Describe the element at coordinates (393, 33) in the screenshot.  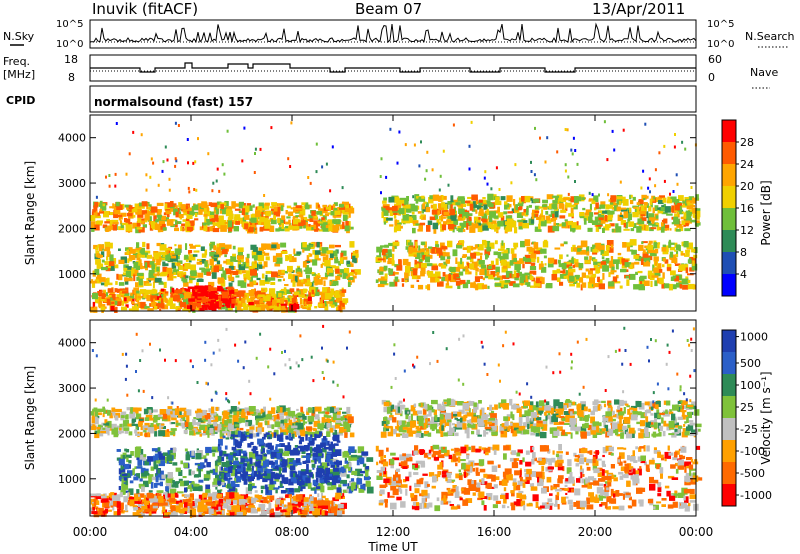
I see `nsky-trace` at that location.